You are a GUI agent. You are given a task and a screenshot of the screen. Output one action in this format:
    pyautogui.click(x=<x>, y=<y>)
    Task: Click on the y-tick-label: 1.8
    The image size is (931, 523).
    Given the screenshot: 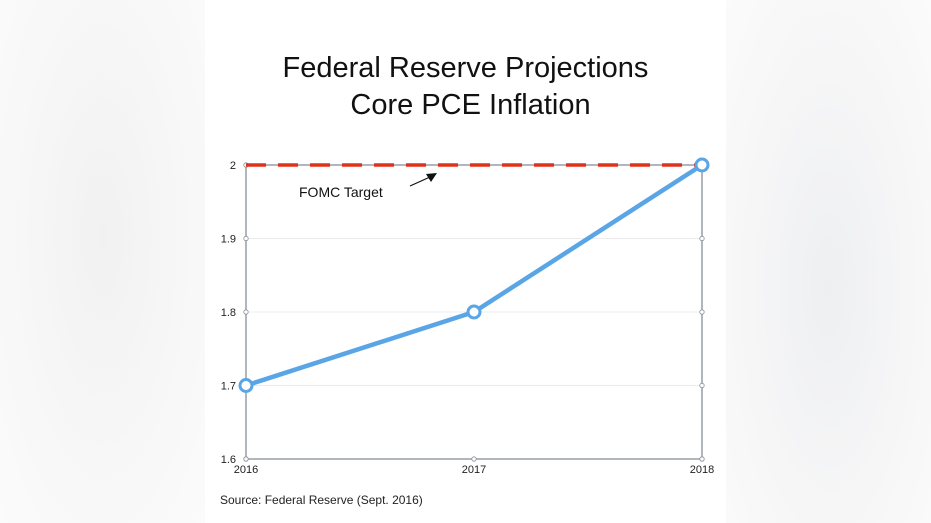 What is the action you would take?
    pyautogui.click(x=228, y=313)
    